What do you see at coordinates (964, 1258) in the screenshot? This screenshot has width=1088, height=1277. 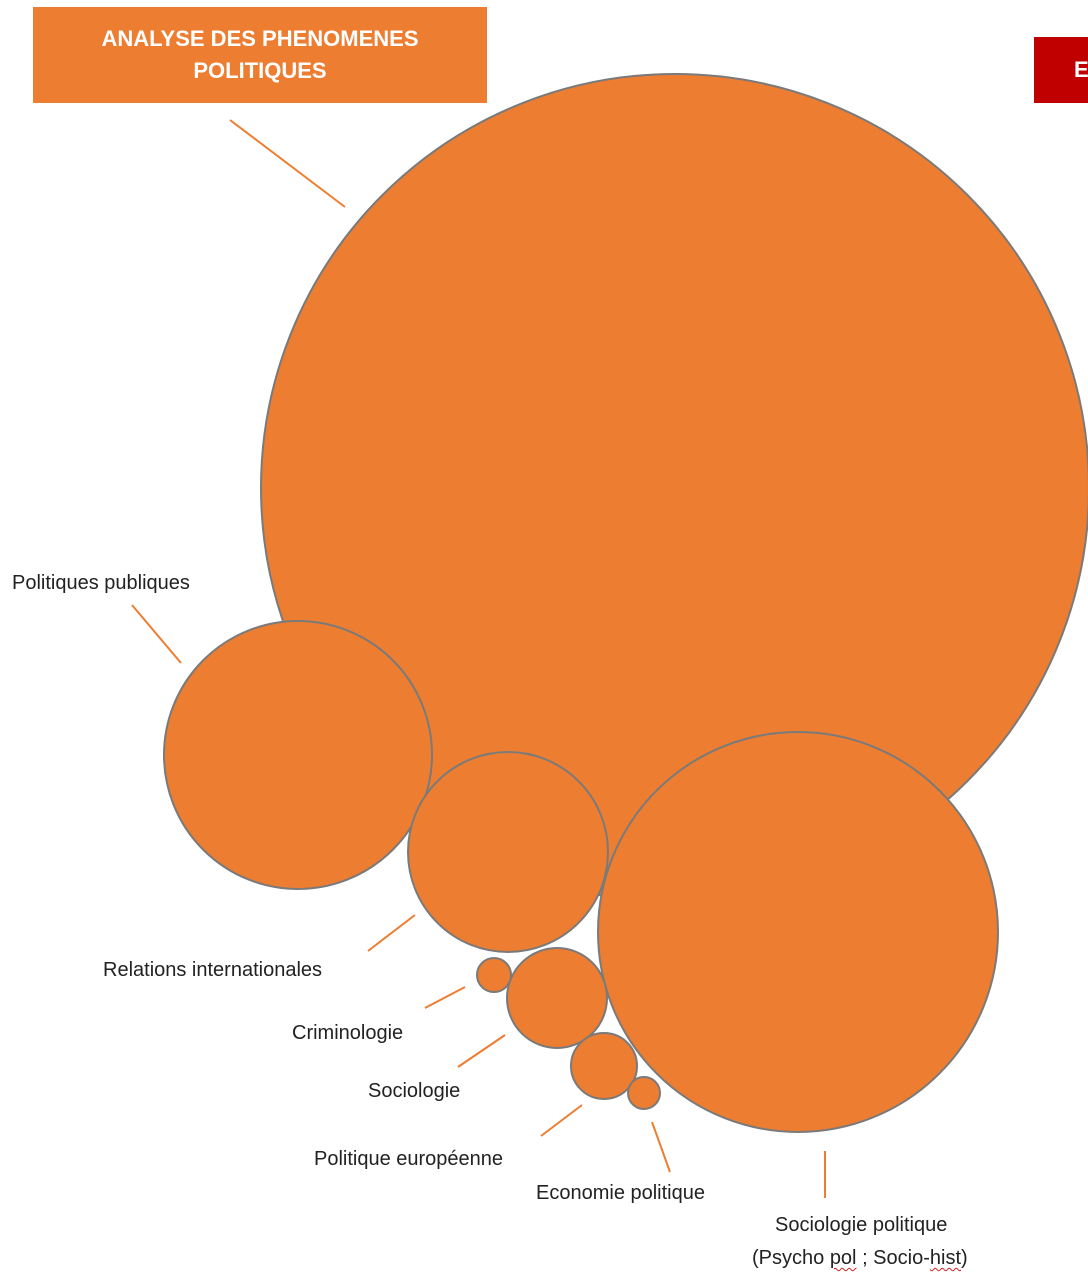 I see `subtitle-part-close: )` at bounding box center [964, 1258].